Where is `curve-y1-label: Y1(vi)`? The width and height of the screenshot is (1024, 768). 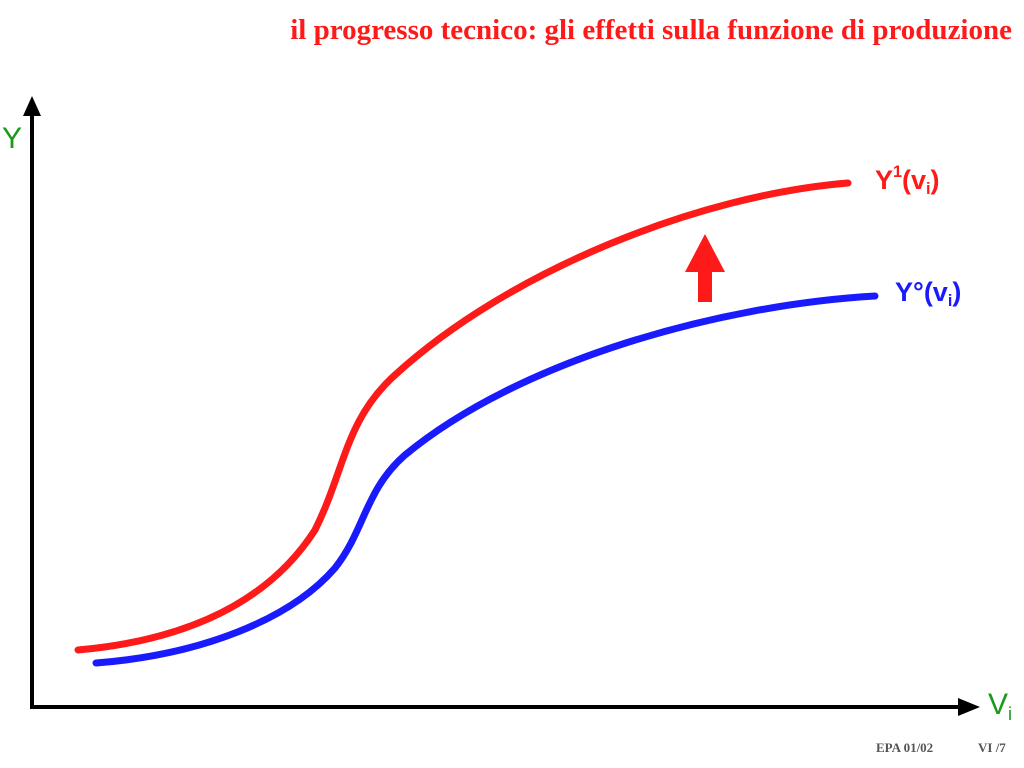 curve-y1-label: Y1(vi) is located at coordinates (907, 181).